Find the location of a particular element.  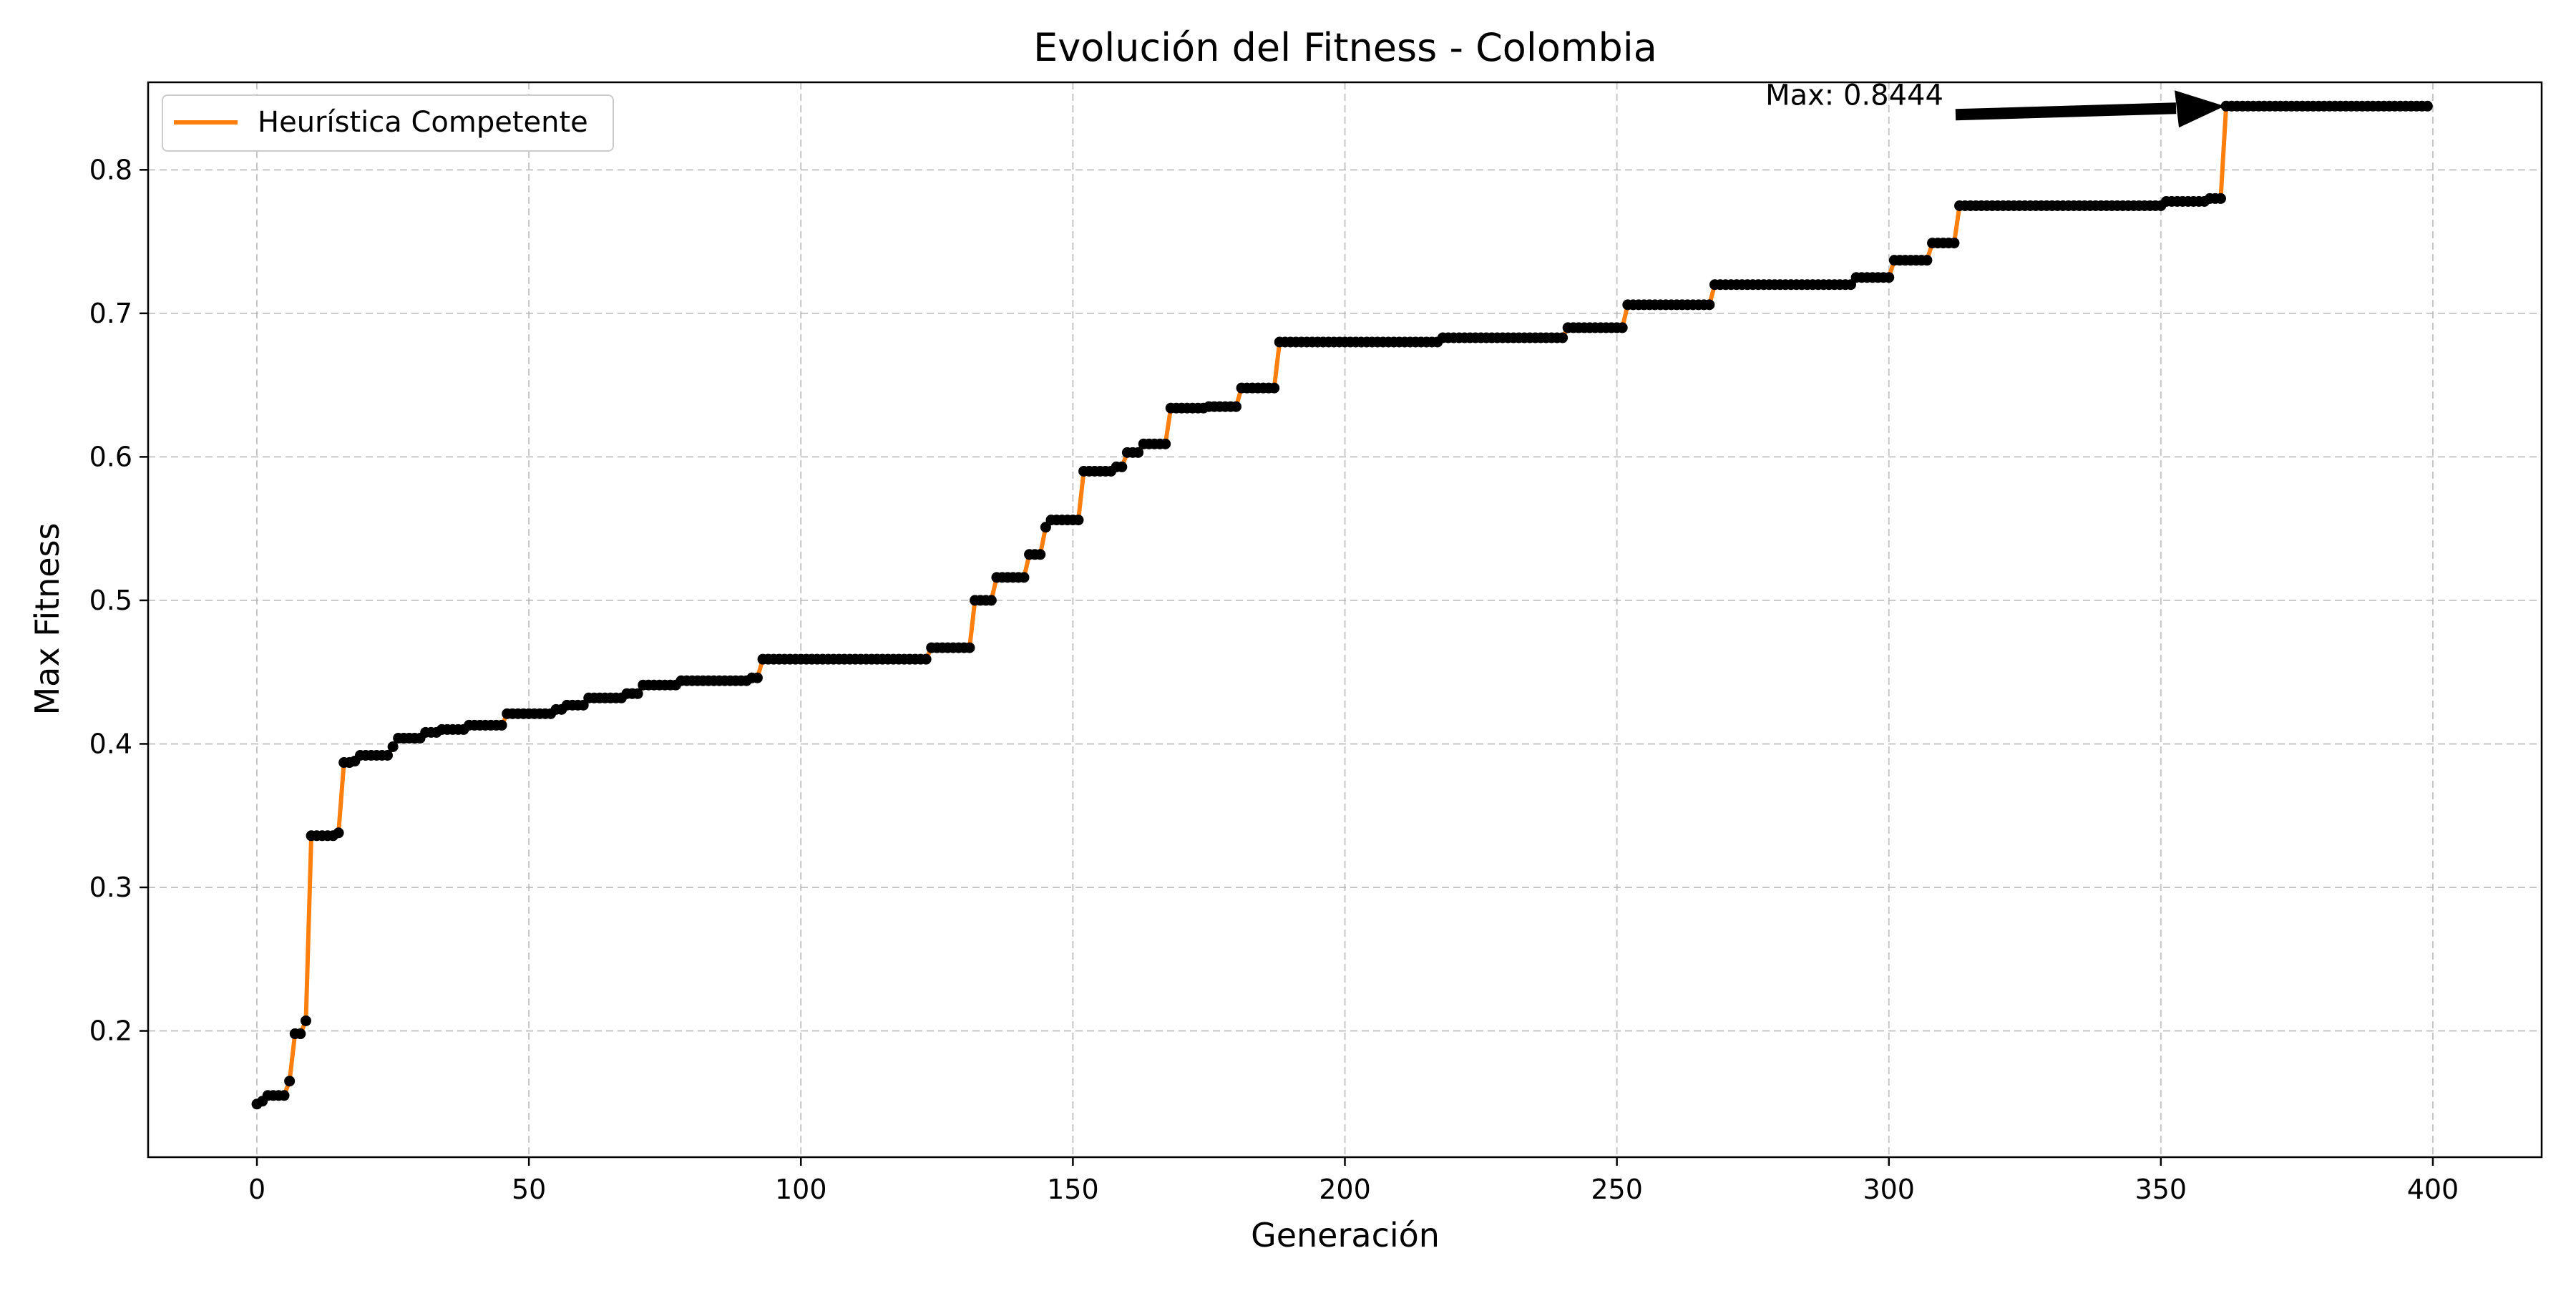

x-tick-label: 250 is located at coordinates (1617, 1189).